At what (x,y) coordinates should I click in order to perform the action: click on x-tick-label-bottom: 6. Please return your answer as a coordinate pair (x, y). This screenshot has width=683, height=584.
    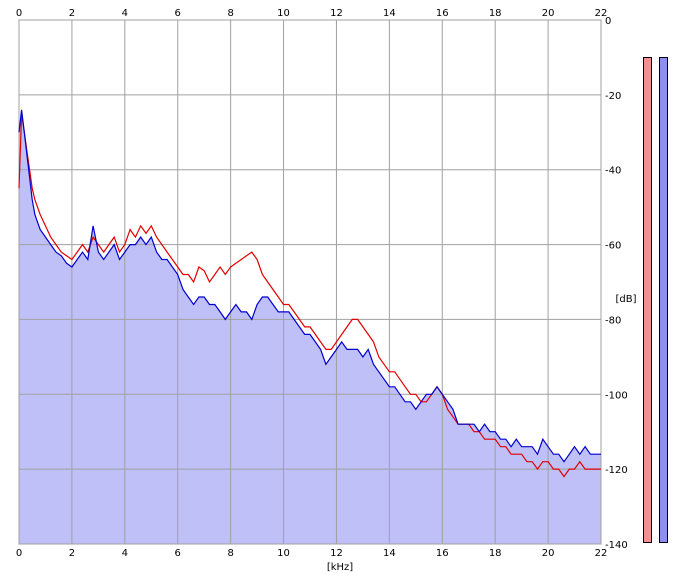
    Looking at the image, I should click on (178, 553).